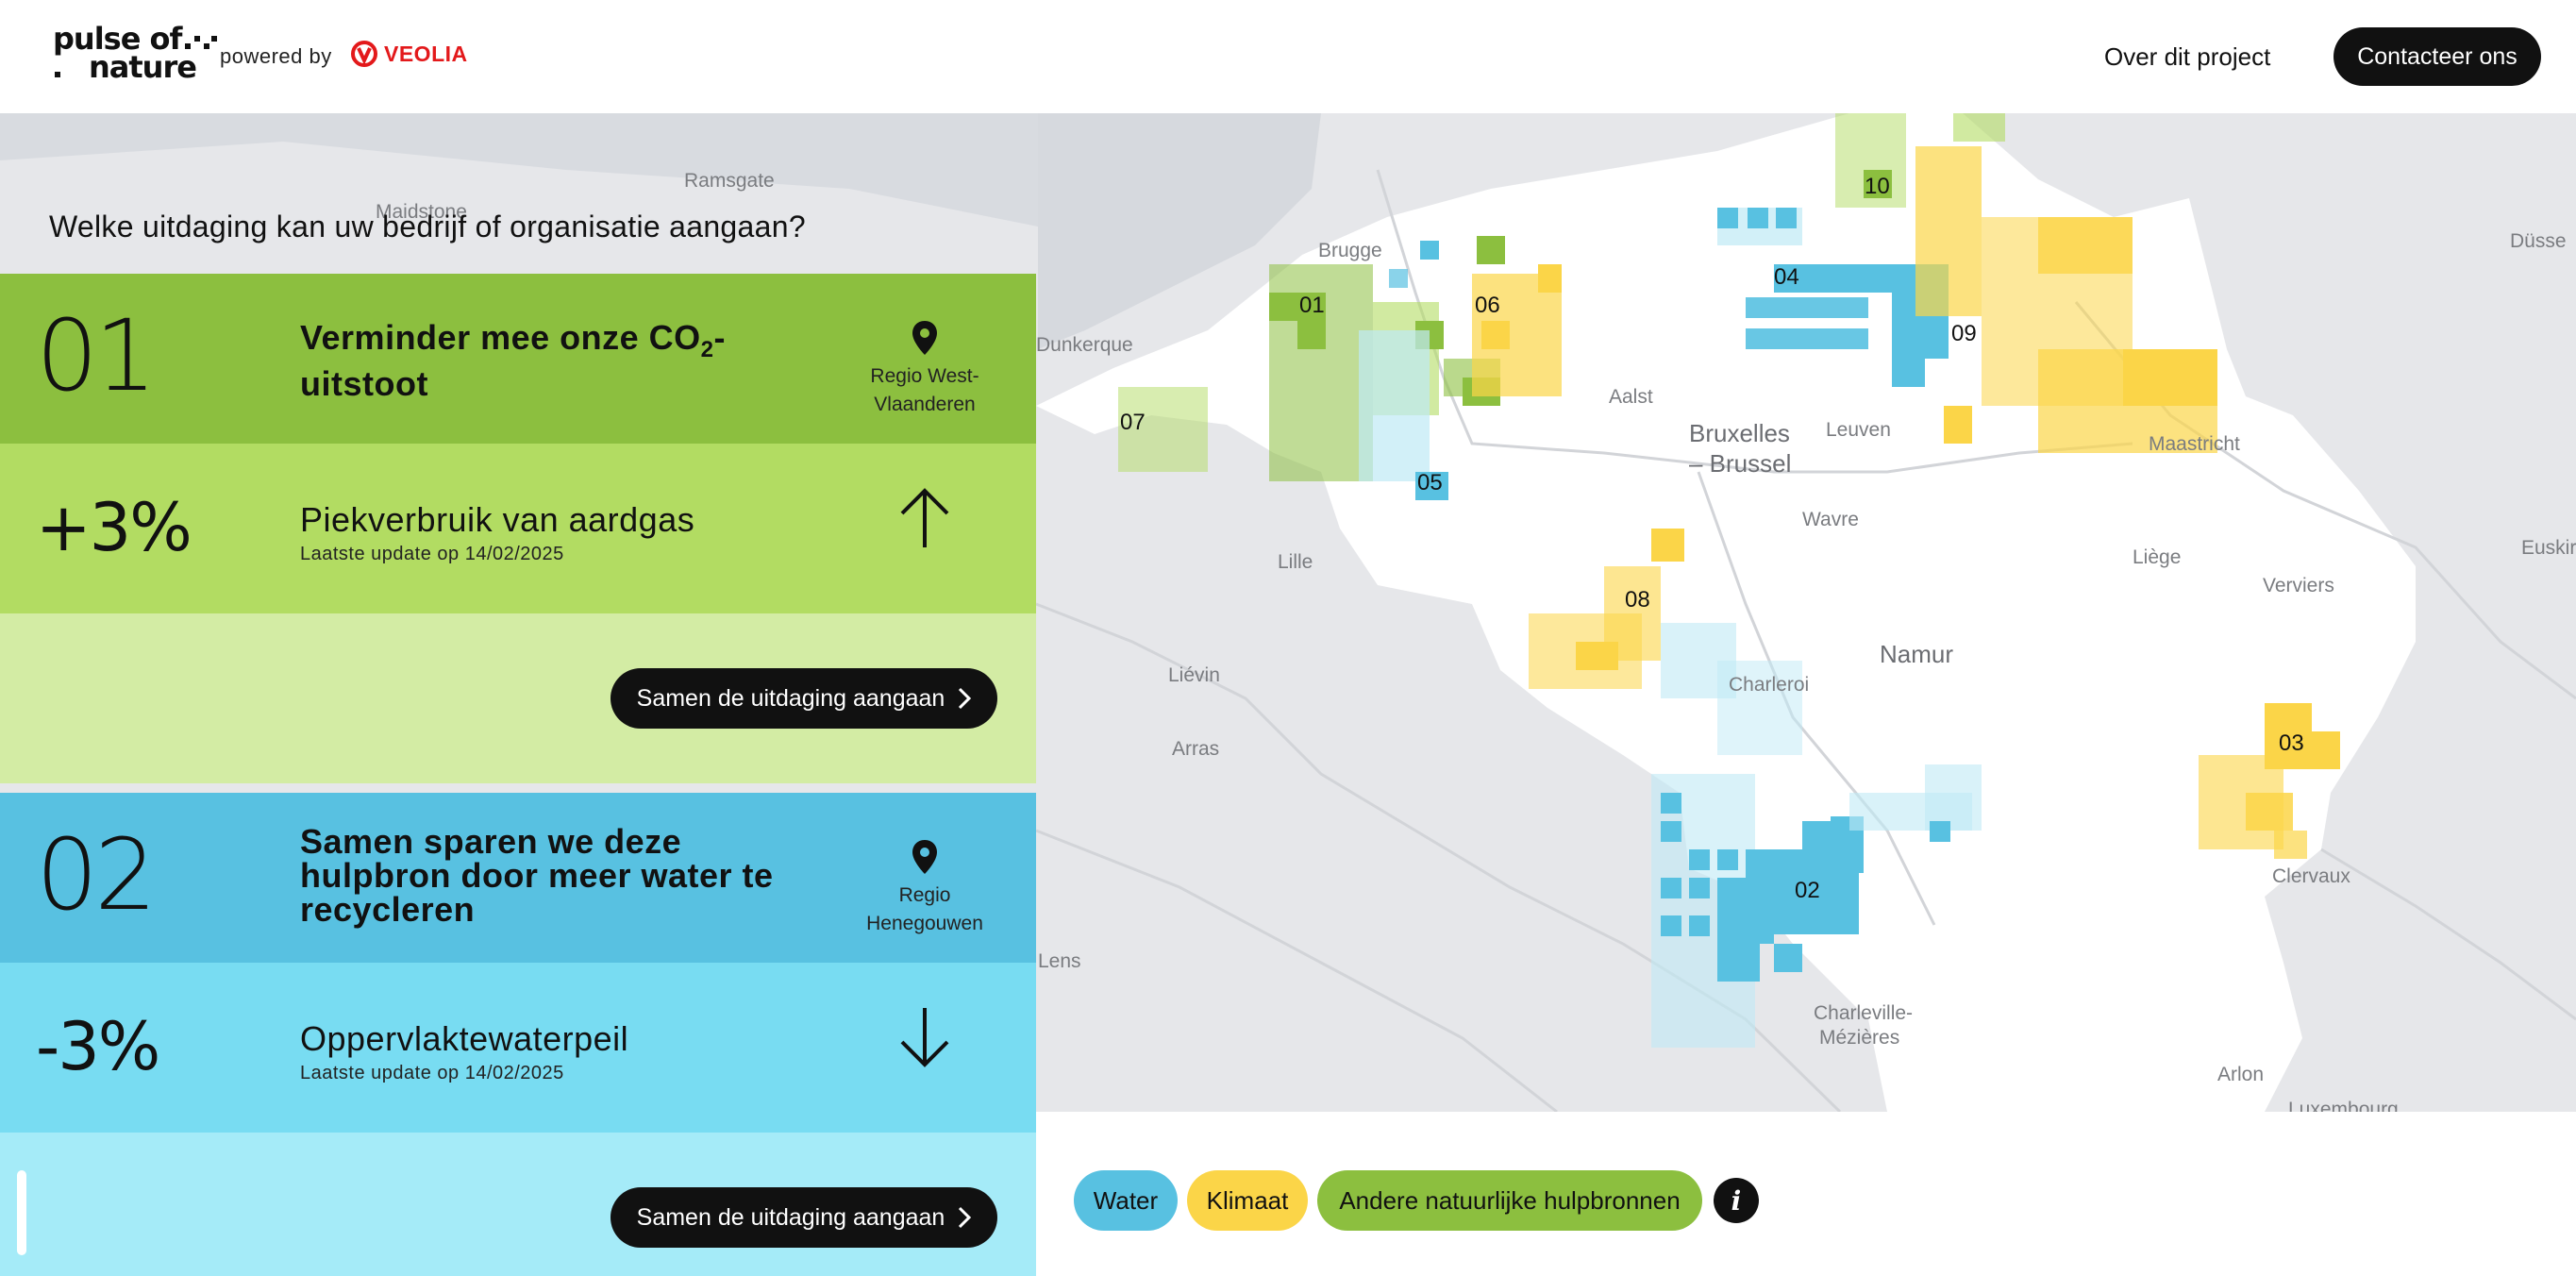  I want to click on region-05-cells, so click(1403, 370).